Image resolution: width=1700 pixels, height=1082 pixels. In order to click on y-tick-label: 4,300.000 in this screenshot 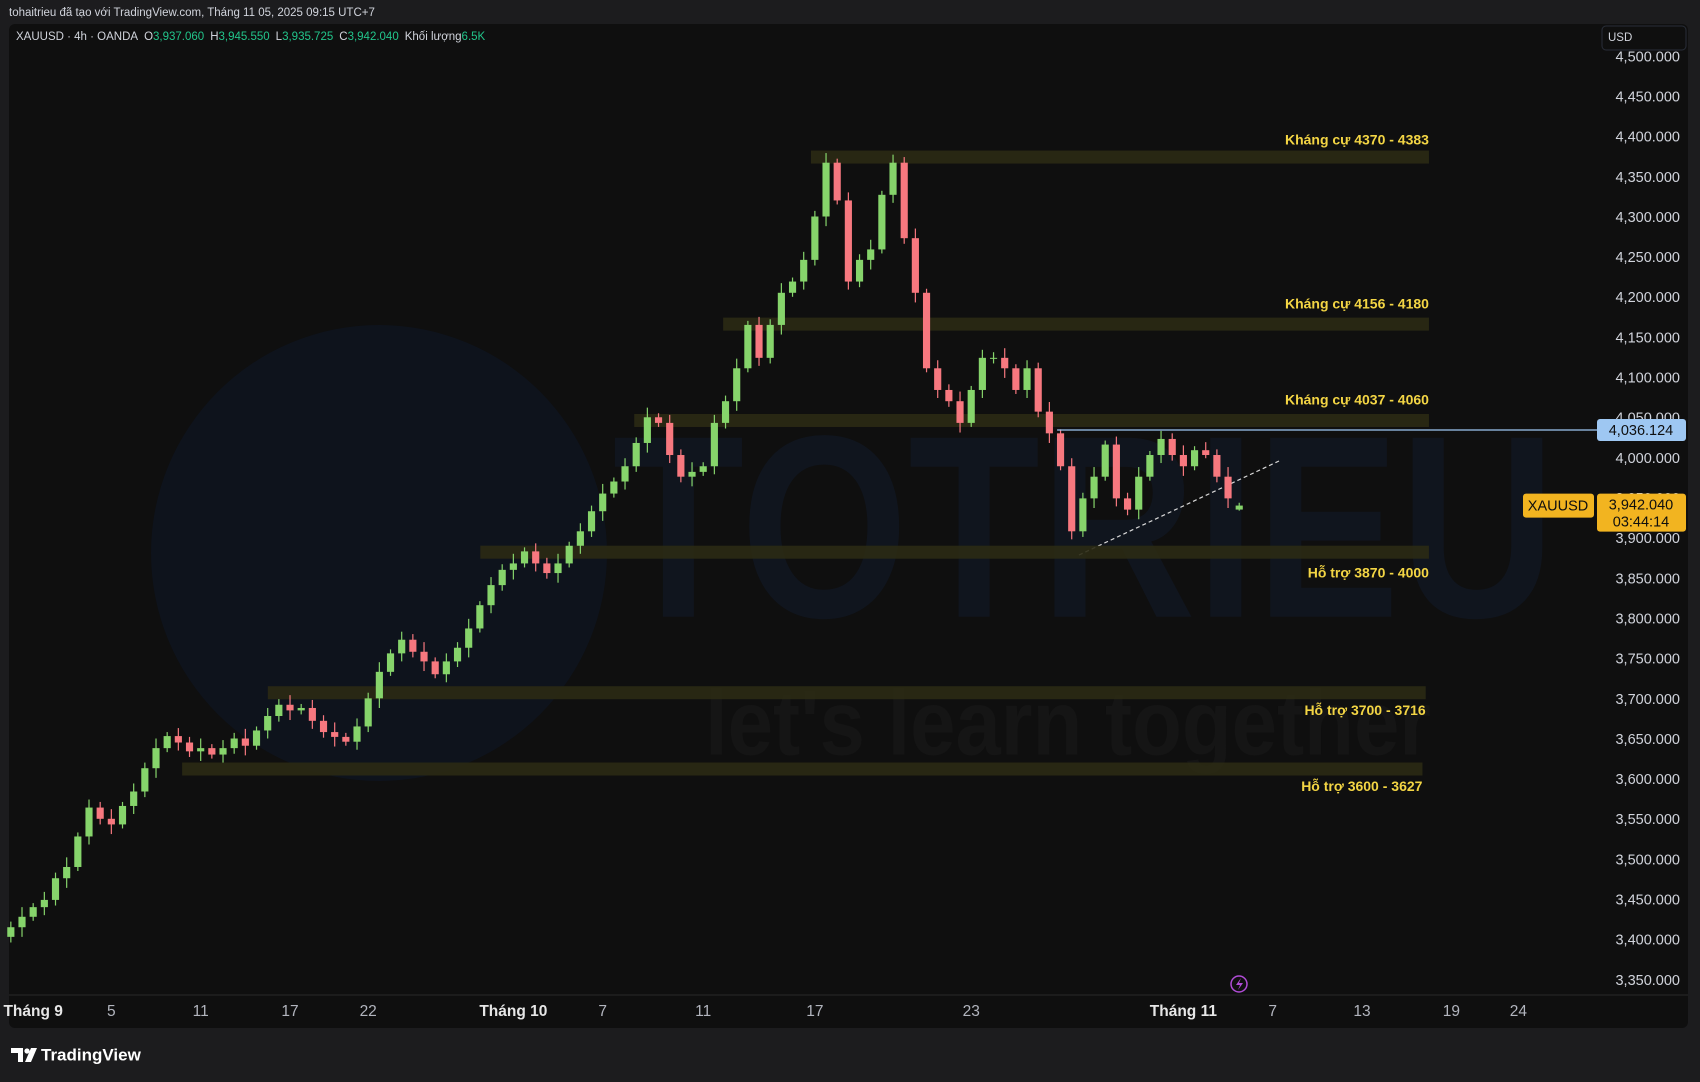, I will do `click(1647, 218)`.